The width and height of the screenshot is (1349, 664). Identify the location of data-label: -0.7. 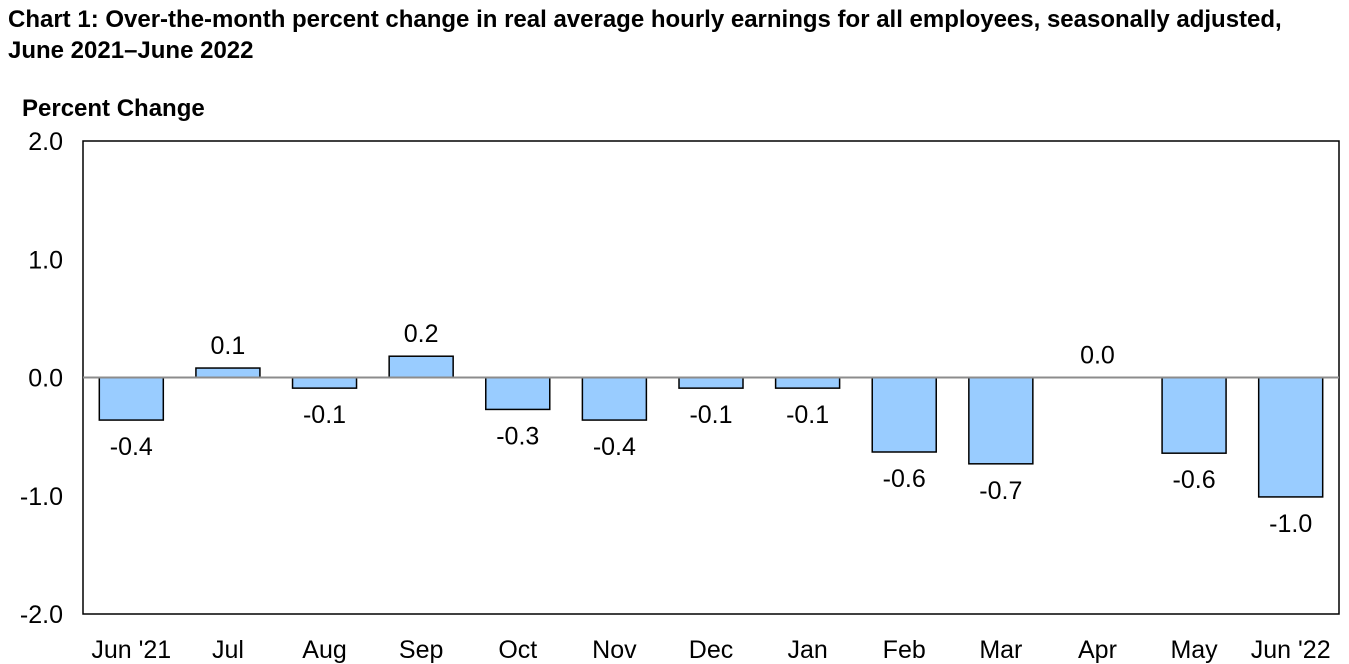
(1000, 491).